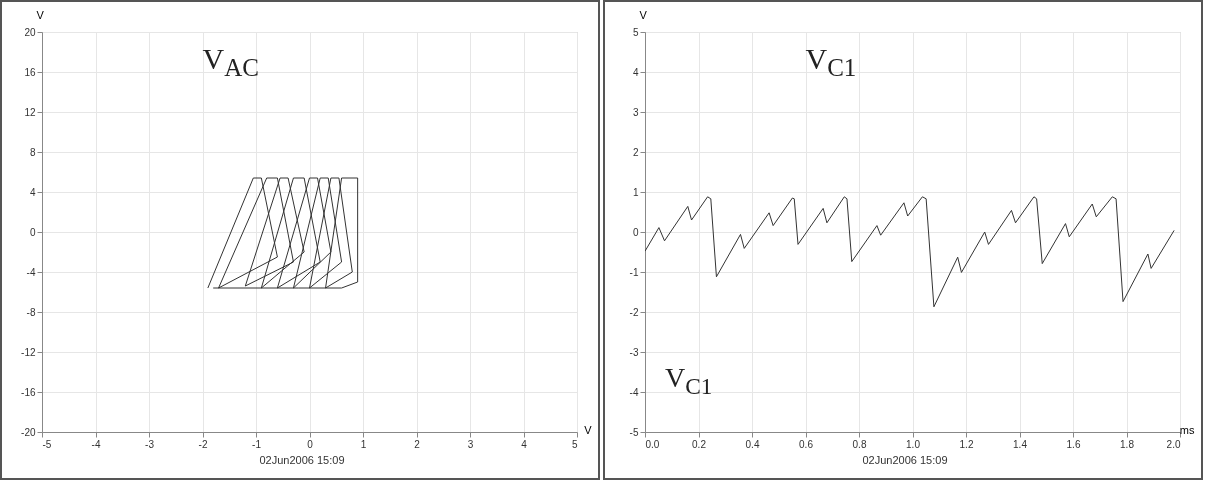  Describe the element at coordinates (96, 444) in the screenshot. I see `x-tick-label: -4` at that location.